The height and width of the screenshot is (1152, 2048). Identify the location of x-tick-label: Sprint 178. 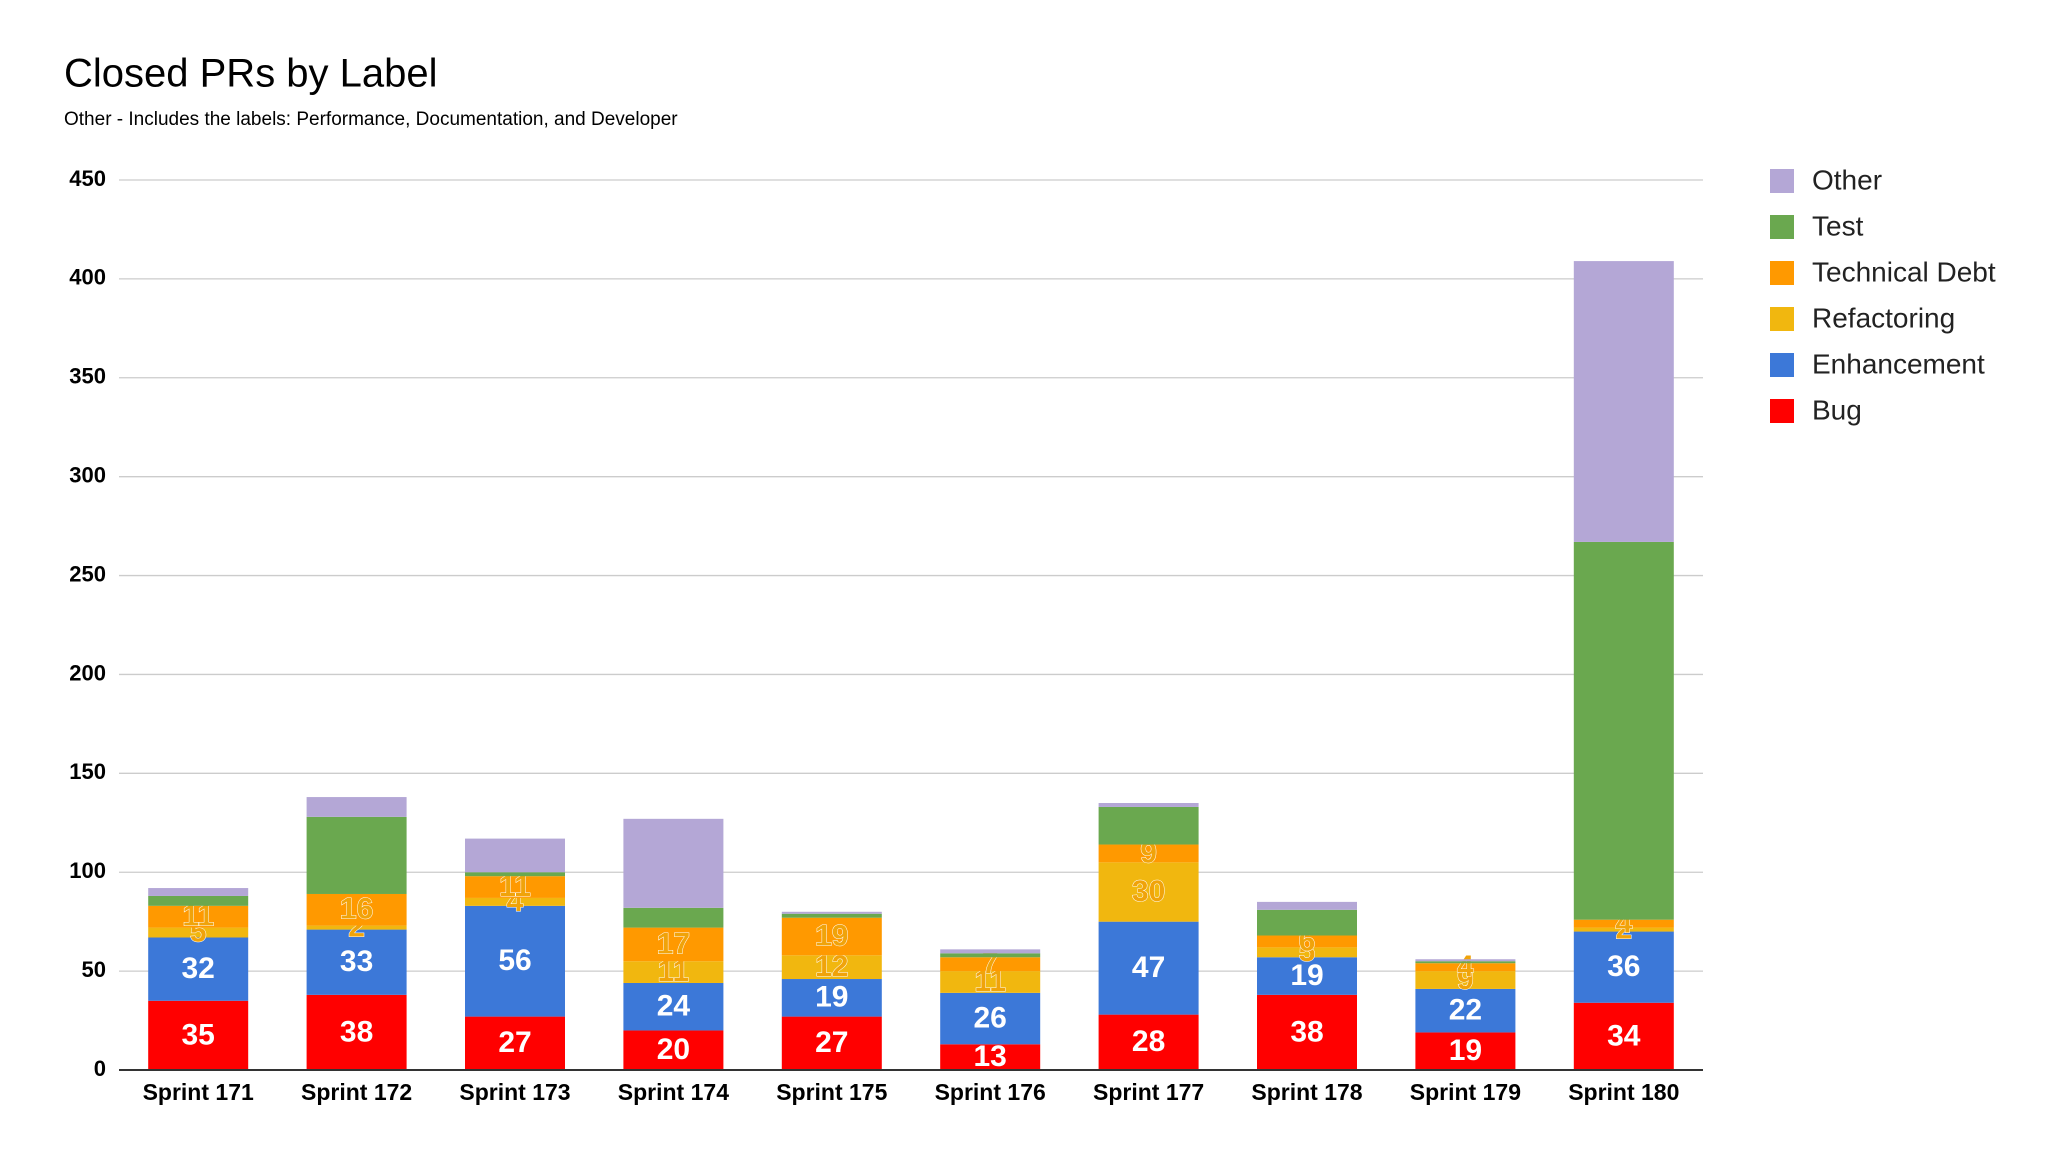
(1306, 1092).